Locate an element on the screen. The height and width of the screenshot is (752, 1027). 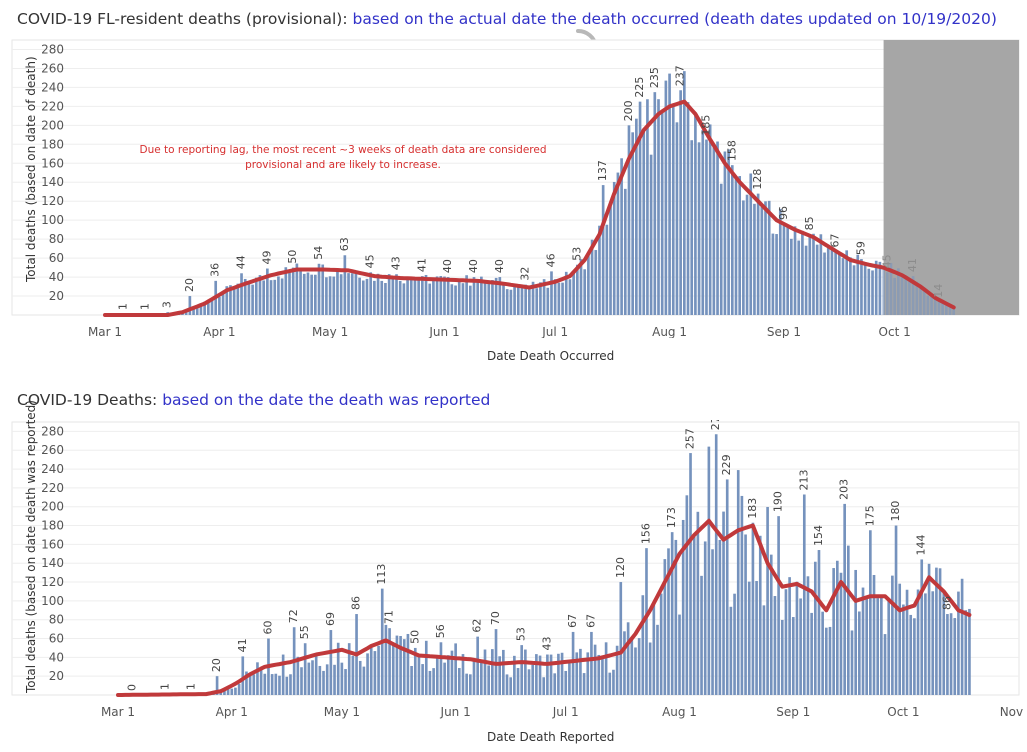
data-label: 156 is located at coordinates (645, 533).